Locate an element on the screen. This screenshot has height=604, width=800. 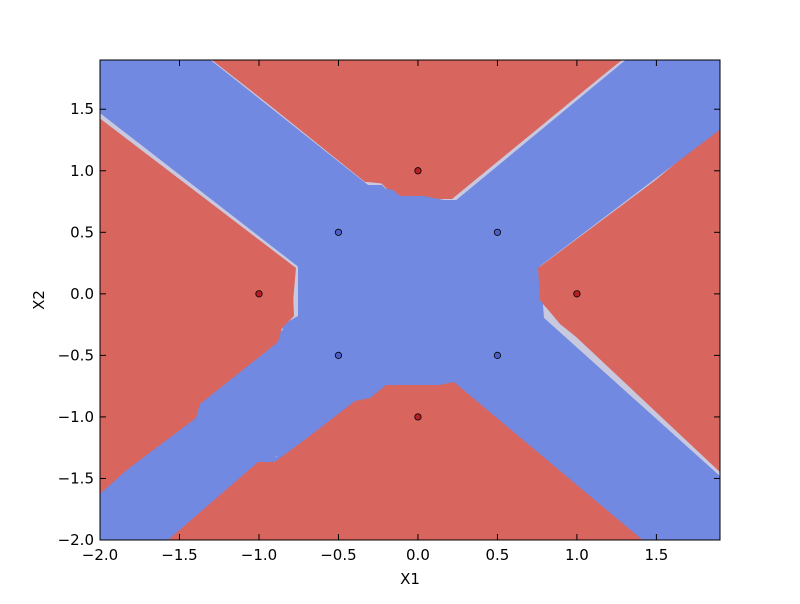
x-tick-label: −0.5 is located at coordinates (338, 555).